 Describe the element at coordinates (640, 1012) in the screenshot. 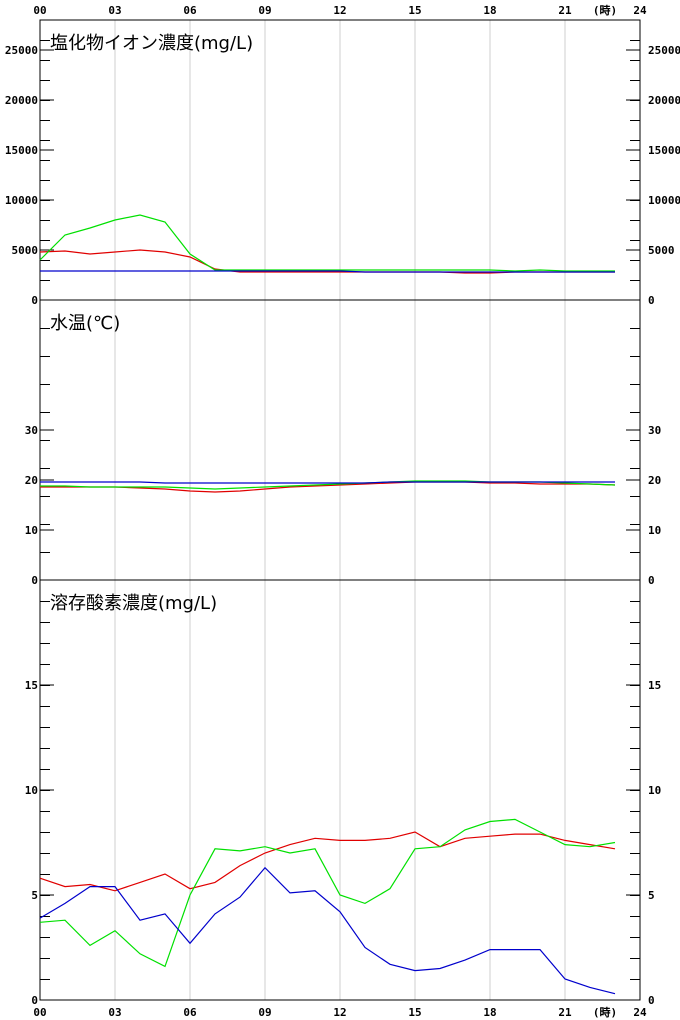

I see `x-tick-label-bottom: 24` at that location.